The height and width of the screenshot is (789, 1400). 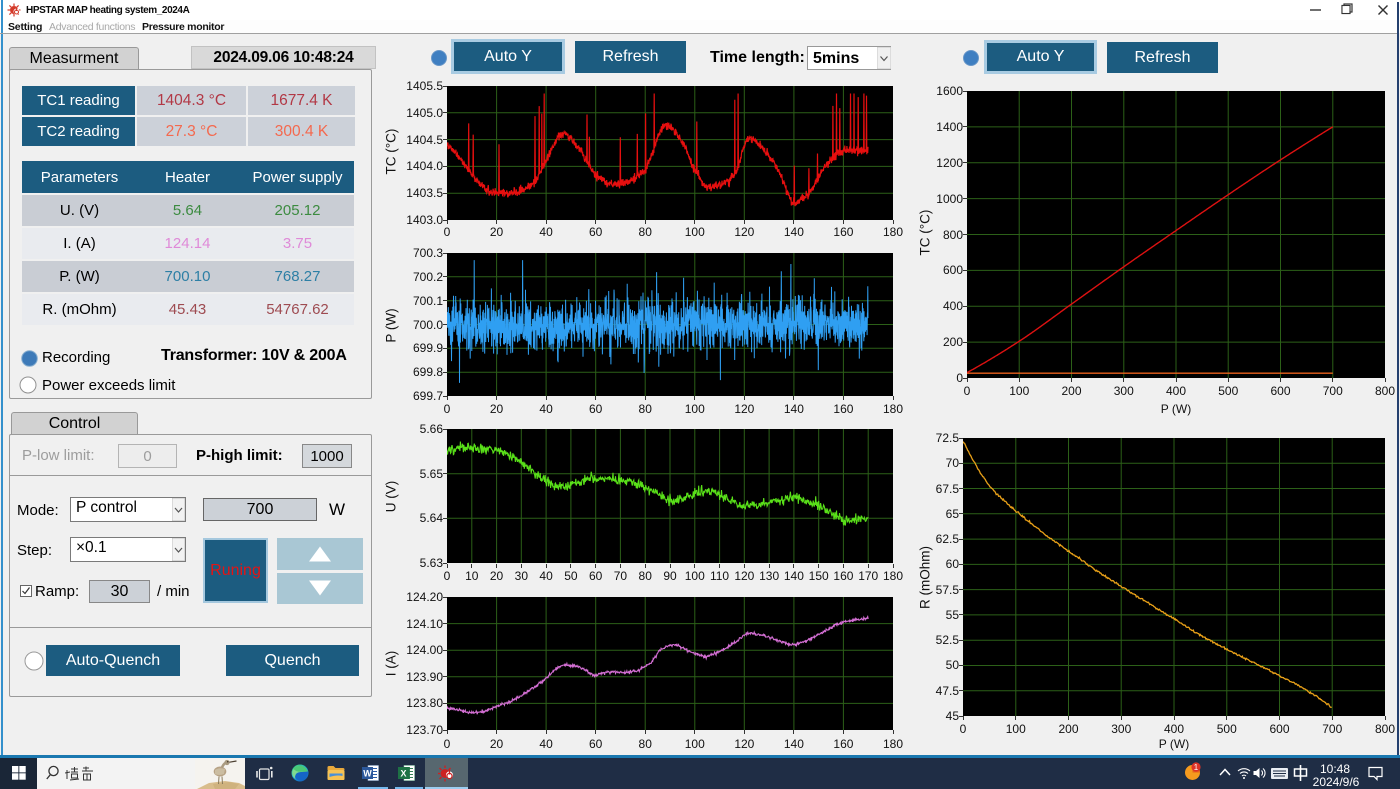 I want to click on svg-text: 1, so click(x=1196, y=767).